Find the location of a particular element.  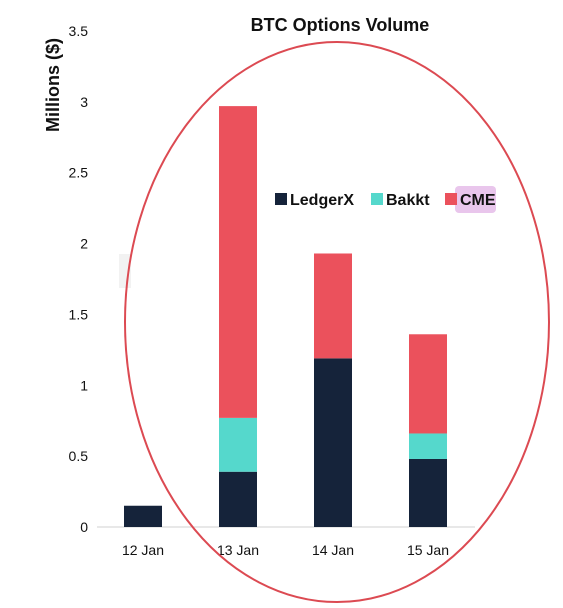

legend-highlight is located at coordinates (475, 199).